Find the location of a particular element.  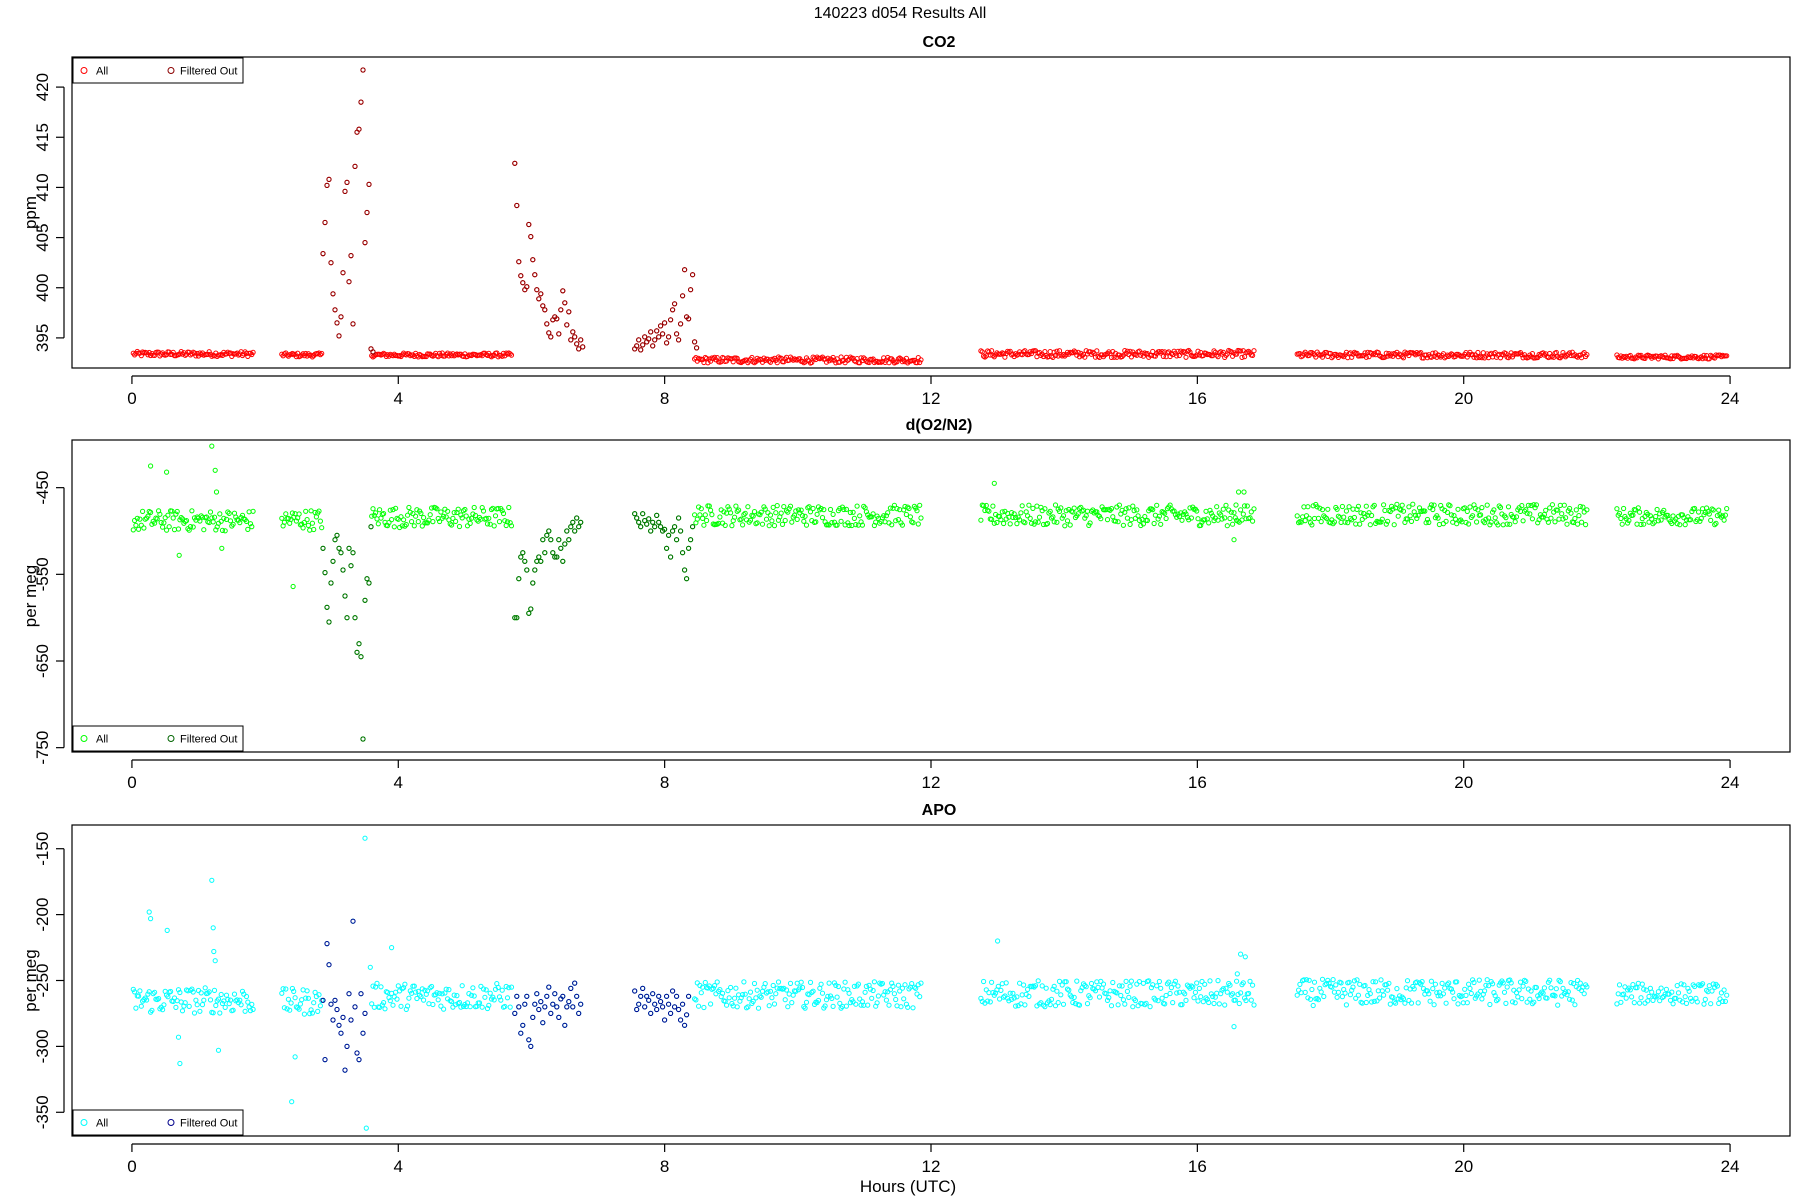

x-tick-label: 20 is located at coordinates (1463, 1166).